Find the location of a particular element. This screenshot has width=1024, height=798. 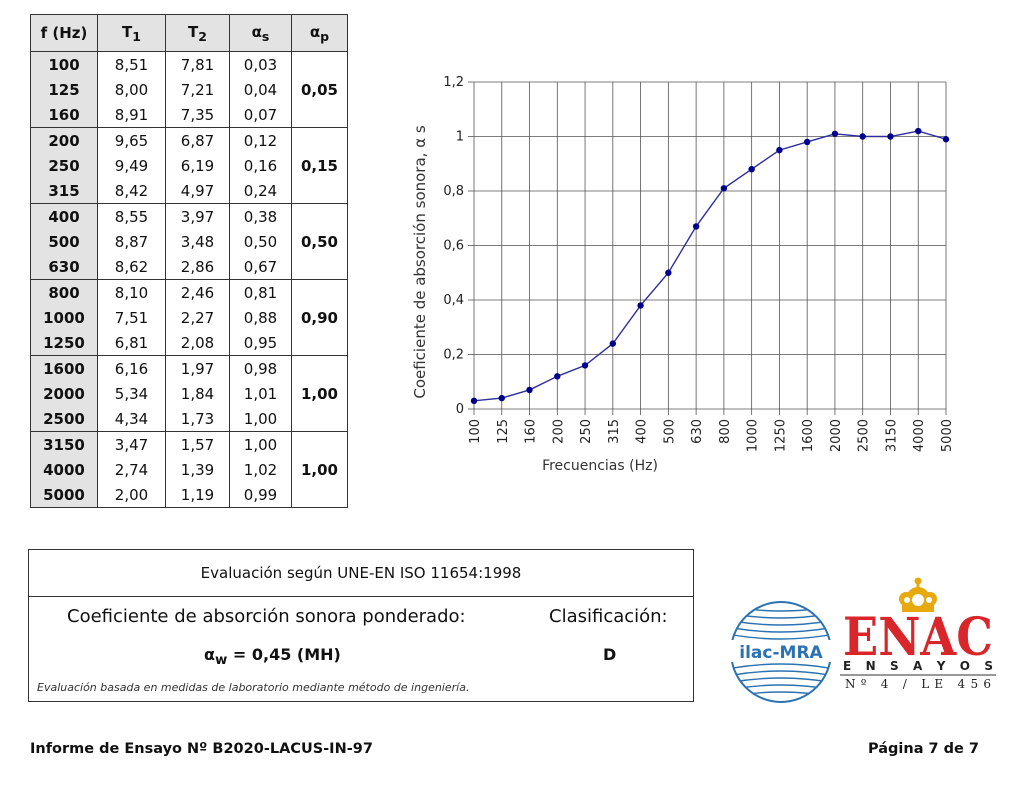

table-row: 500 8,87 3,48 0,50 is located at coordinates (189, 241).